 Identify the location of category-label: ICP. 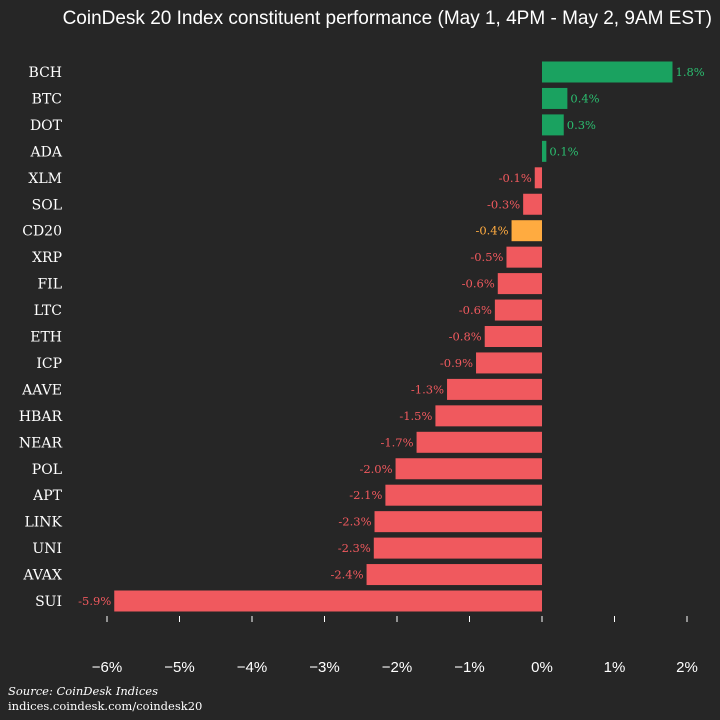
(49, 364).